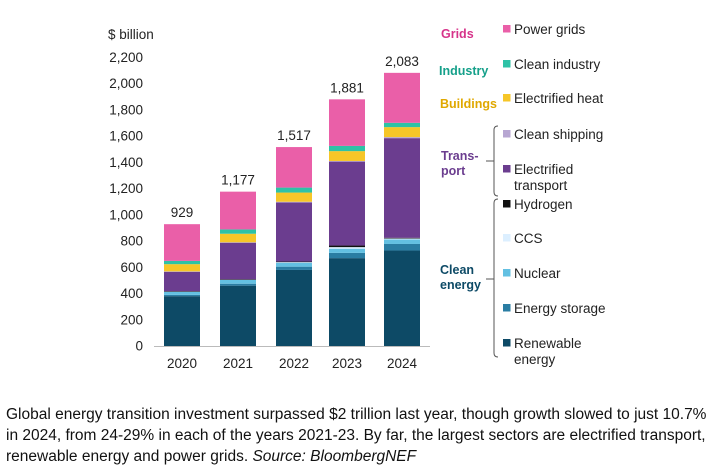  What do you see at coordinates (294, 197) in the screenshot?
I see `bar-segment-heat-2022` at bounding box center [294, 197].